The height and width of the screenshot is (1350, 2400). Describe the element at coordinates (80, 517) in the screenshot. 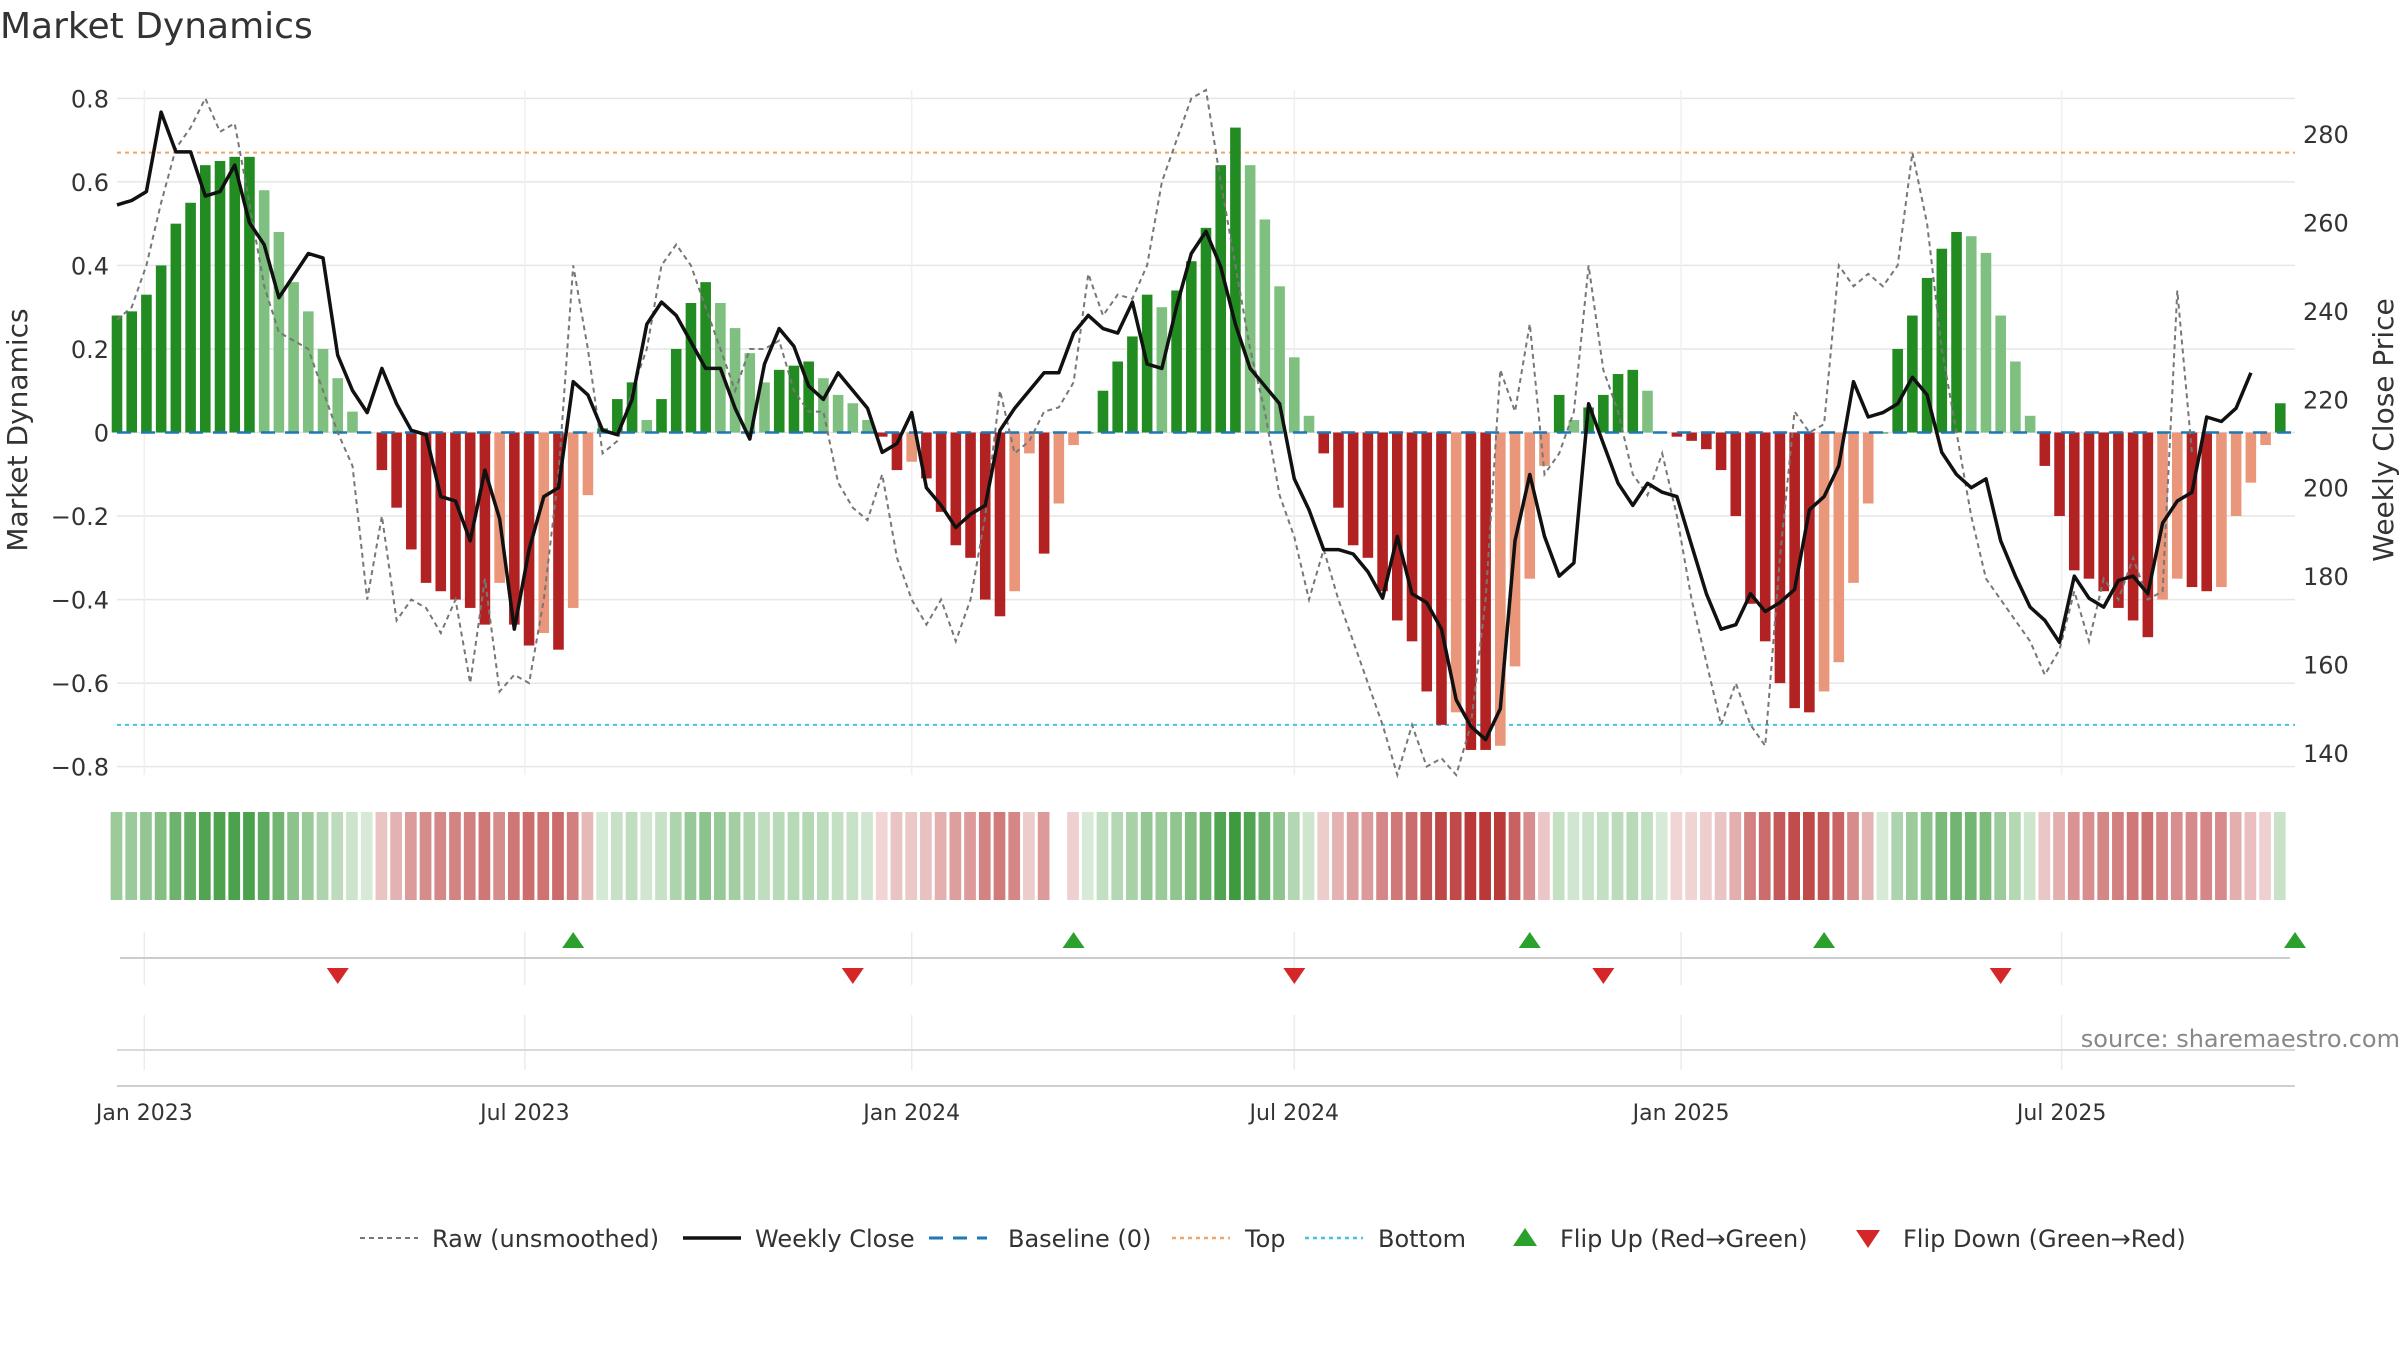

I see `y-tick-label: −0.2` at that location.